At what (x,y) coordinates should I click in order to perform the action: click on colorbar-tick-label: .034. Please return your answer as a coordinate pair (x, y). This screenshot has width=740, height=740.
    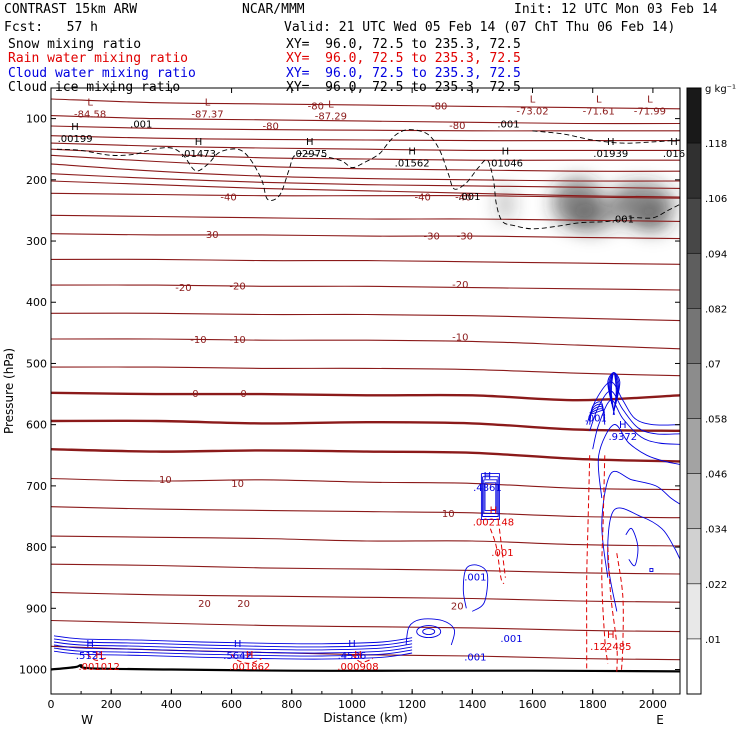
    Looking at the image, I should click on (716, 530).